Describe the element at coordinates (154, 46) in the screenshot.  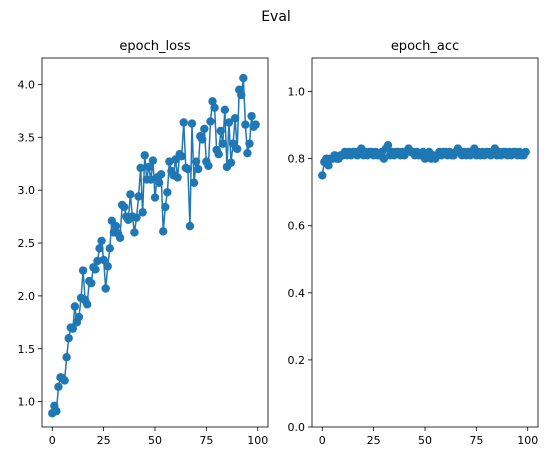
I see `epoch-loss-title: epoch_loss` at that location.